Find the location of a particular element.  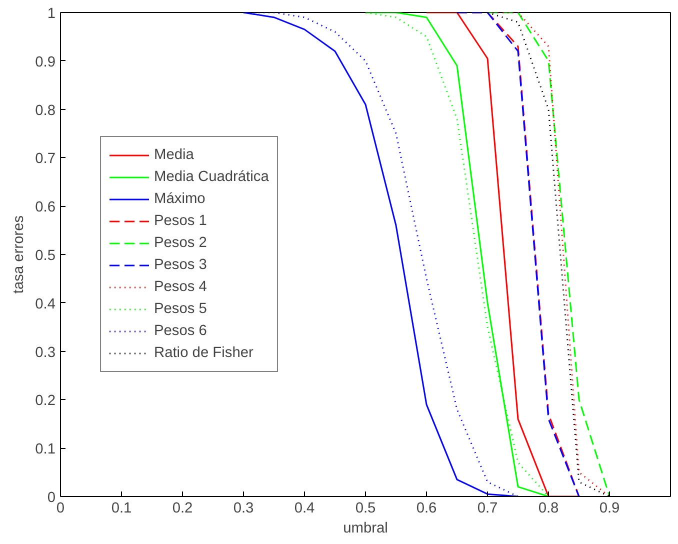

x-tick-label: 0.4 is located at coordinates (304, 508).